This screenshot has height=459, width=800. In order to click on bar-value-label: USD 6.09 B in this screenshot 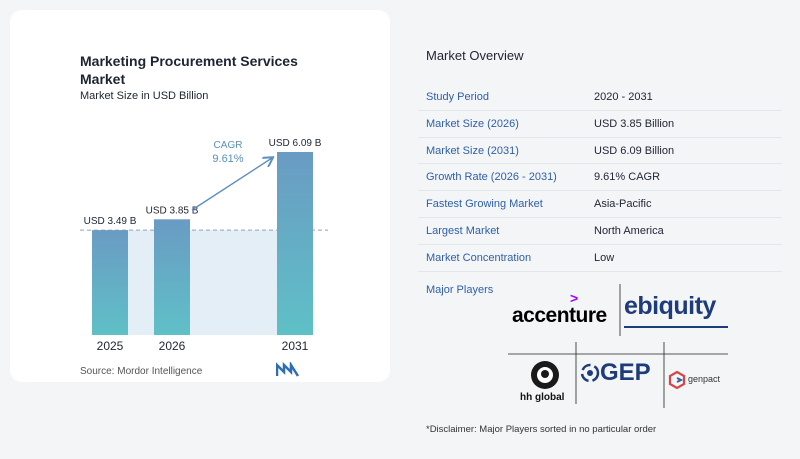, I will do `click(295, 143)`.